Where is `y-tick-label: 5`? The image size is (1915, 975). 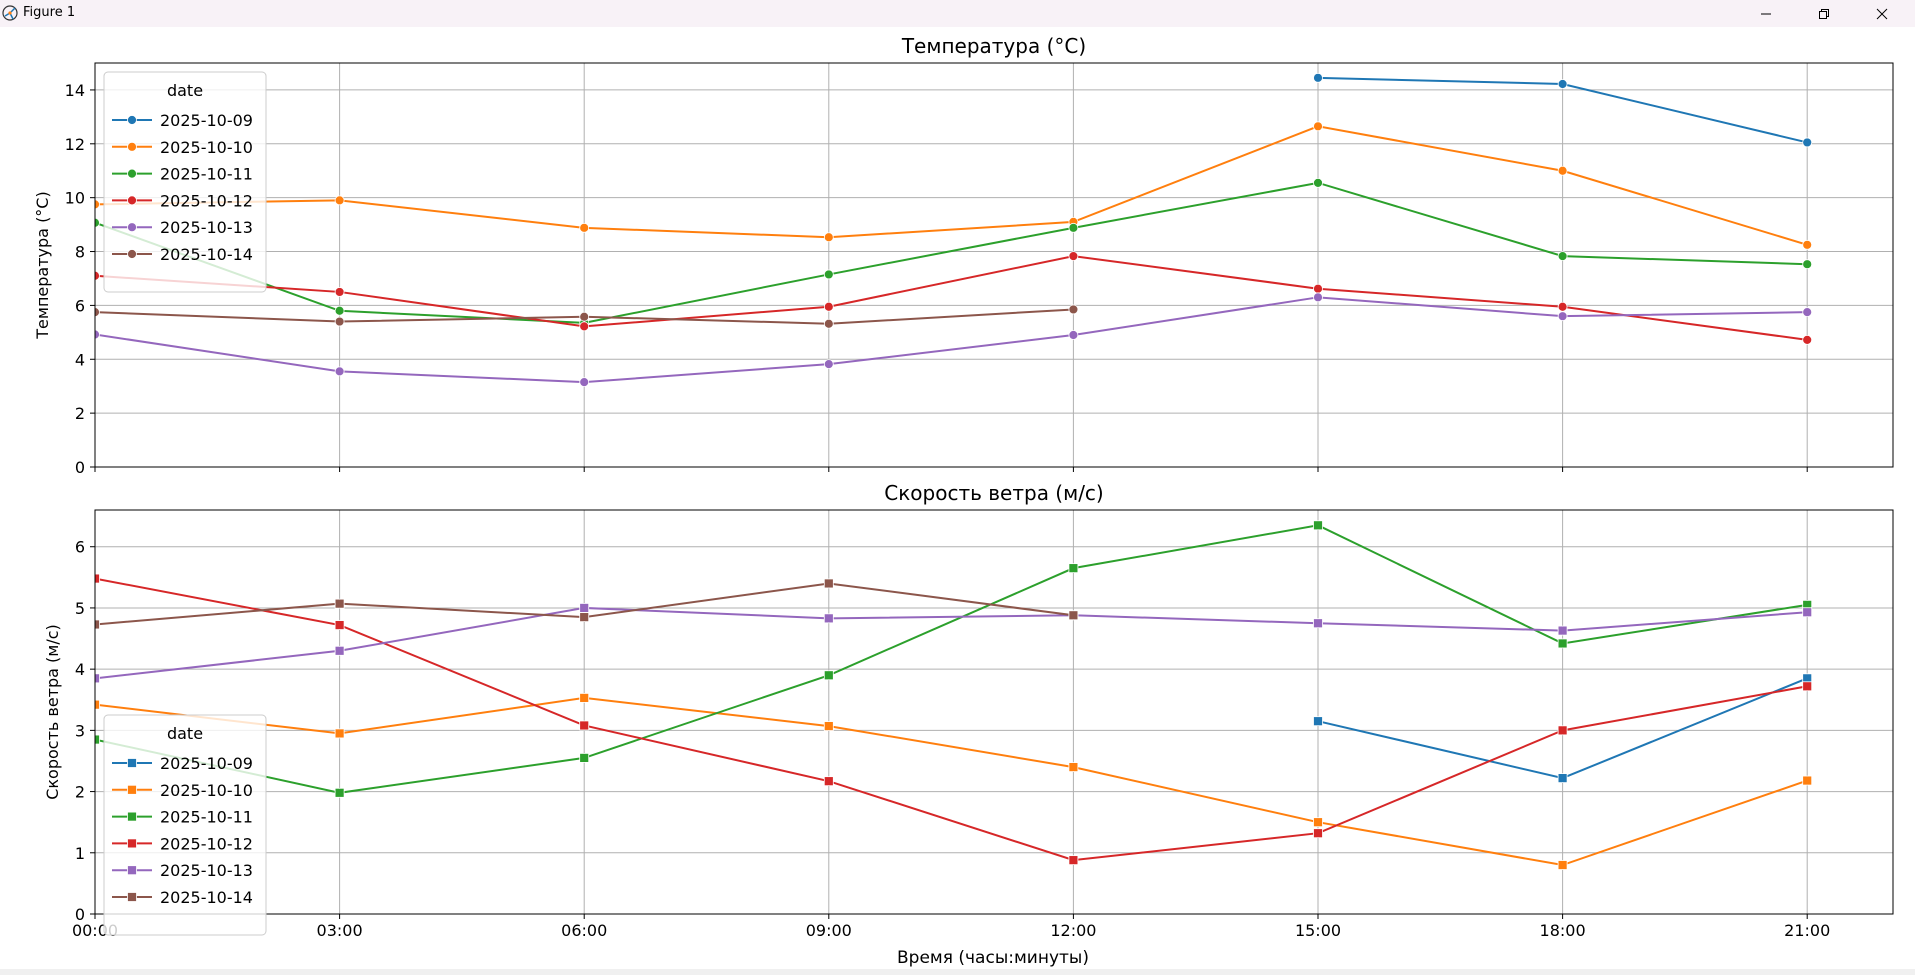
y-tick-label: 5 is located at coordinates (80, 608).